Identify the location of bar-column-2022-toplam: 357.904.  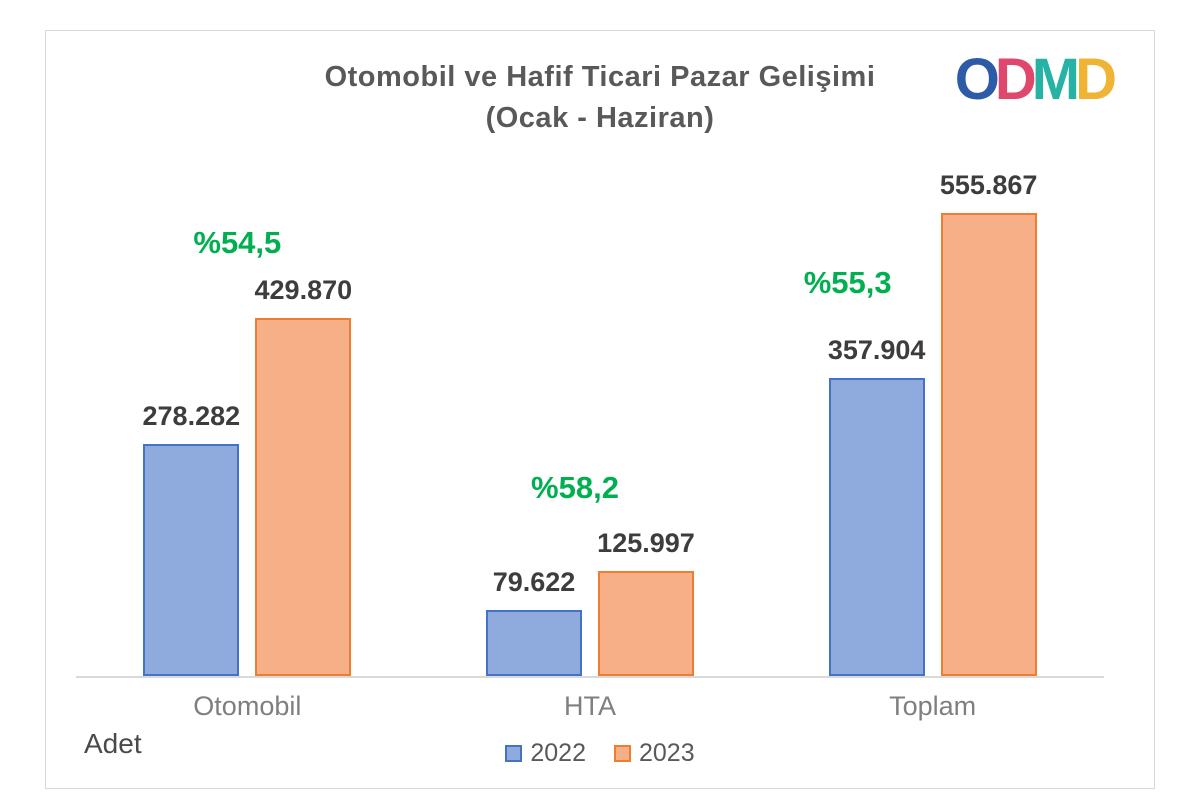
(876, 438).